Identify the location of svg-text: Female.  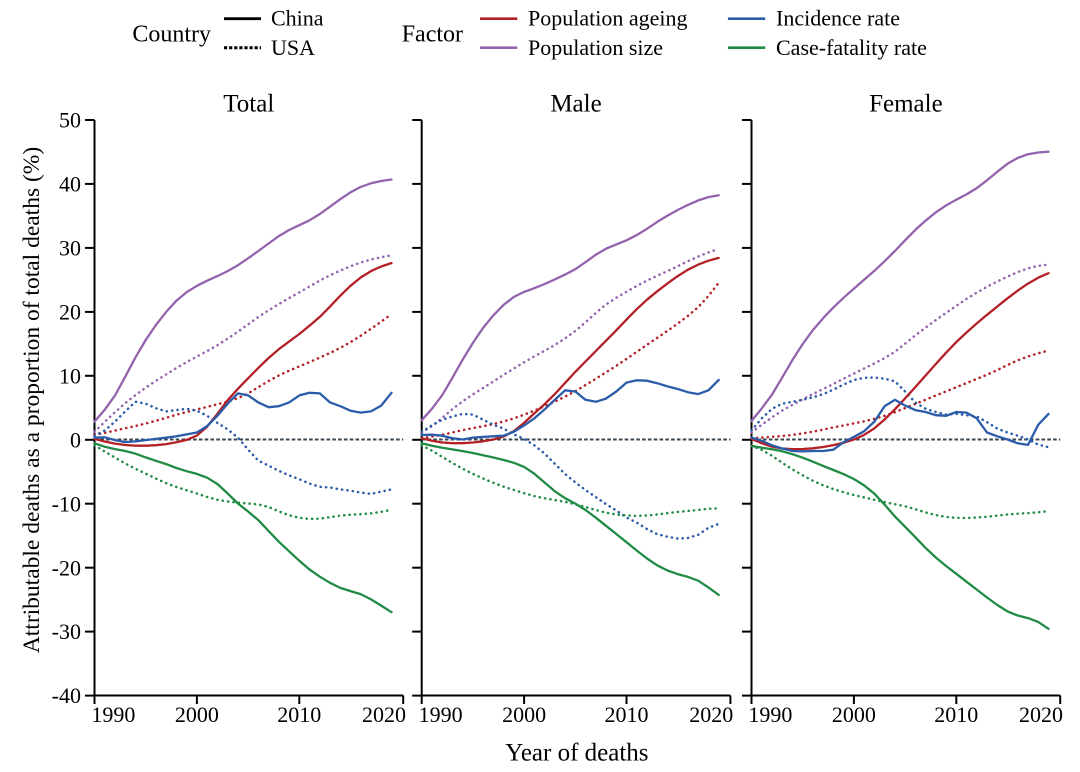
(906, 103).